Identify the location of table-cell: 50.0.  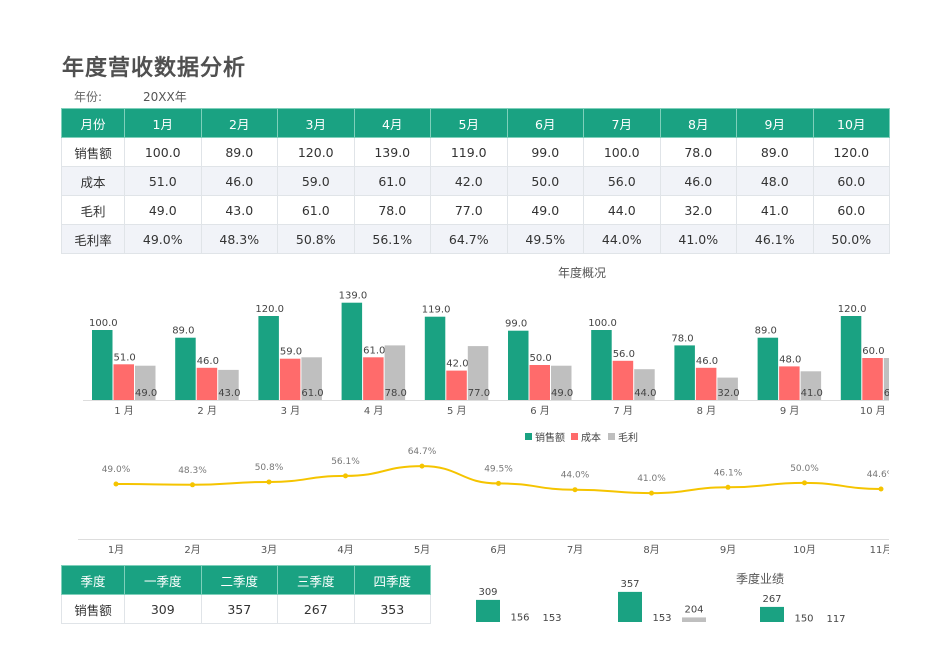
(545, 181).